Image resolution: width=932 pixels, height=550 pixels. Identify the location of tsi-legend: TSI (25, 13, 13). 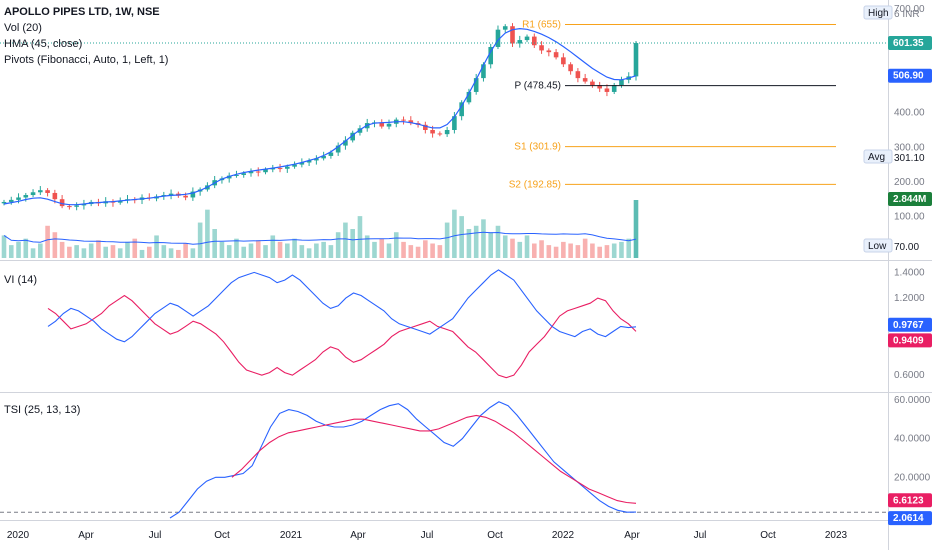
(42, 410).